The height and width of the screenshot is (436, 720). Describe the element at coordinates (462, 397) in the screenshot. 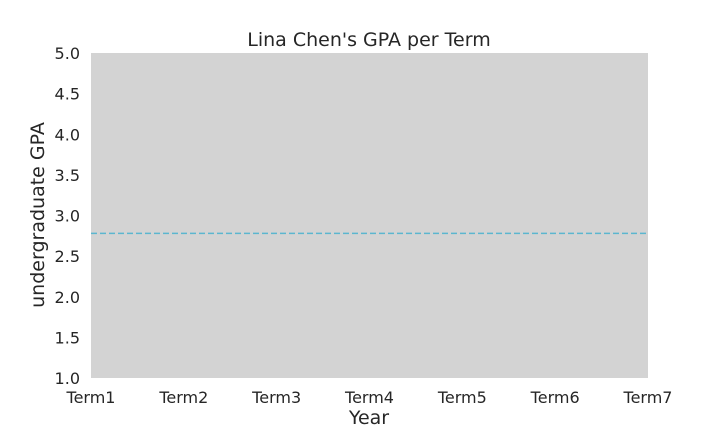

I see `x-tick-label: Term5` at that location.